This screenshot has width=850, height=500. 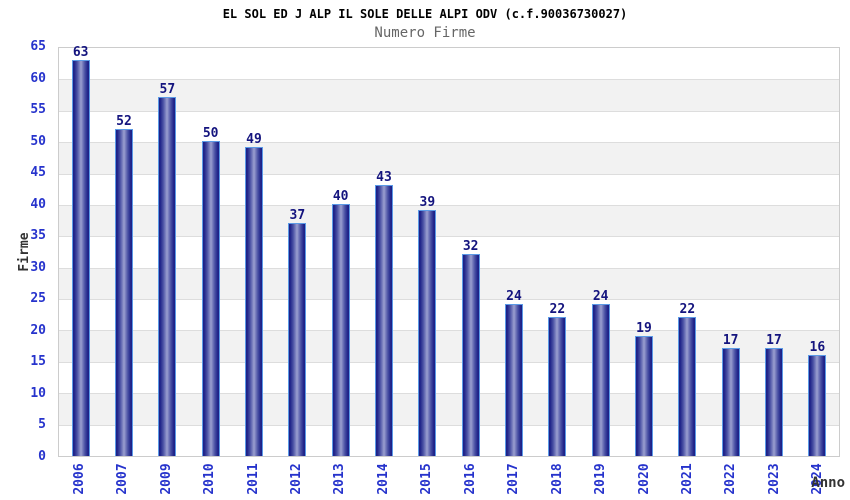 What do you see at coordinates (79, 479) in the screenshot?
I see `x-tick-label: 2006` at bounding box center [79, 479].